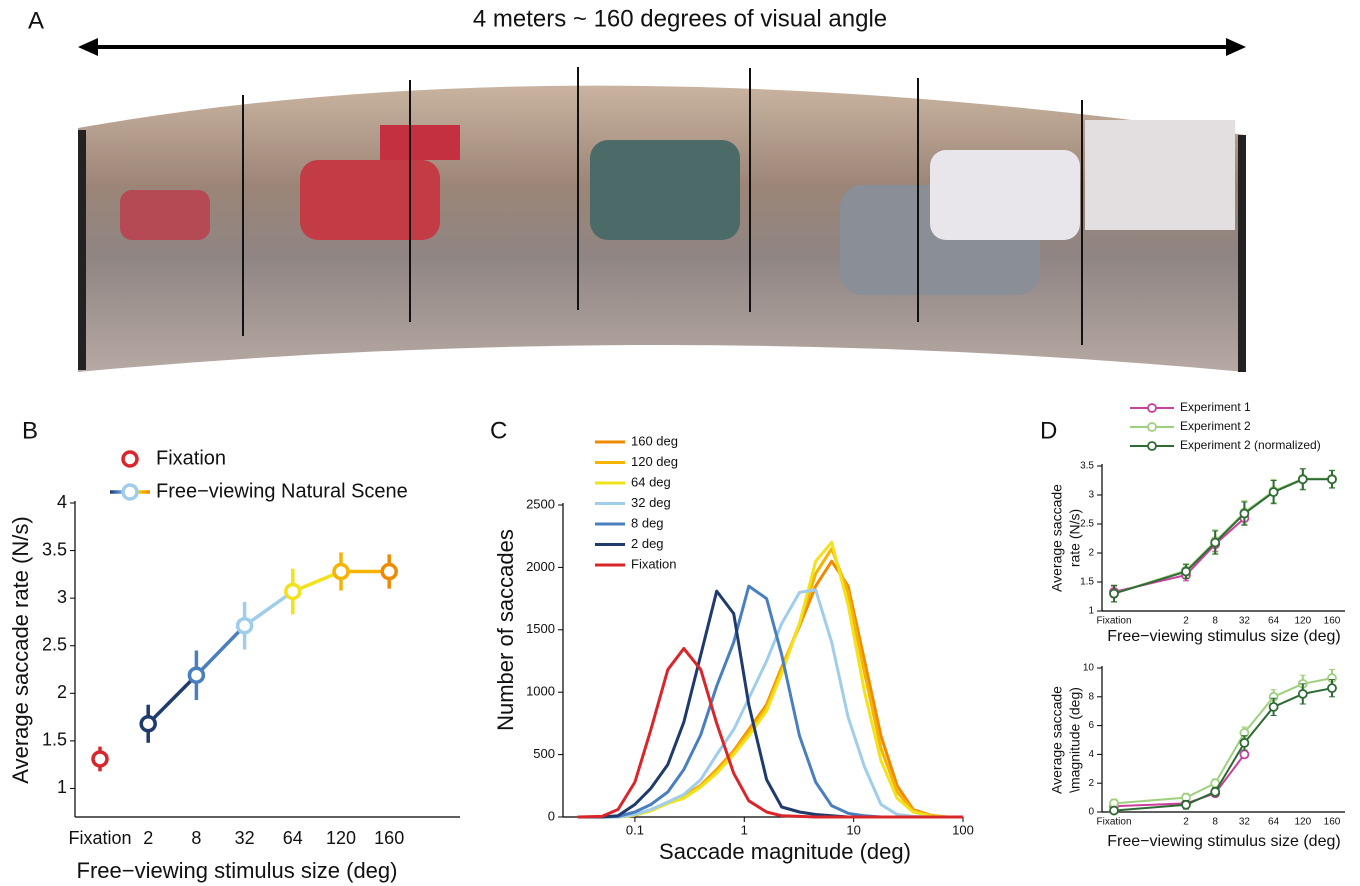 This screenshot has height=886, width=1360. Describe the element at coordinates (20, 649) in the screenshot. I see `y-axis-label: Average saccade rate (N/s)` at that location.